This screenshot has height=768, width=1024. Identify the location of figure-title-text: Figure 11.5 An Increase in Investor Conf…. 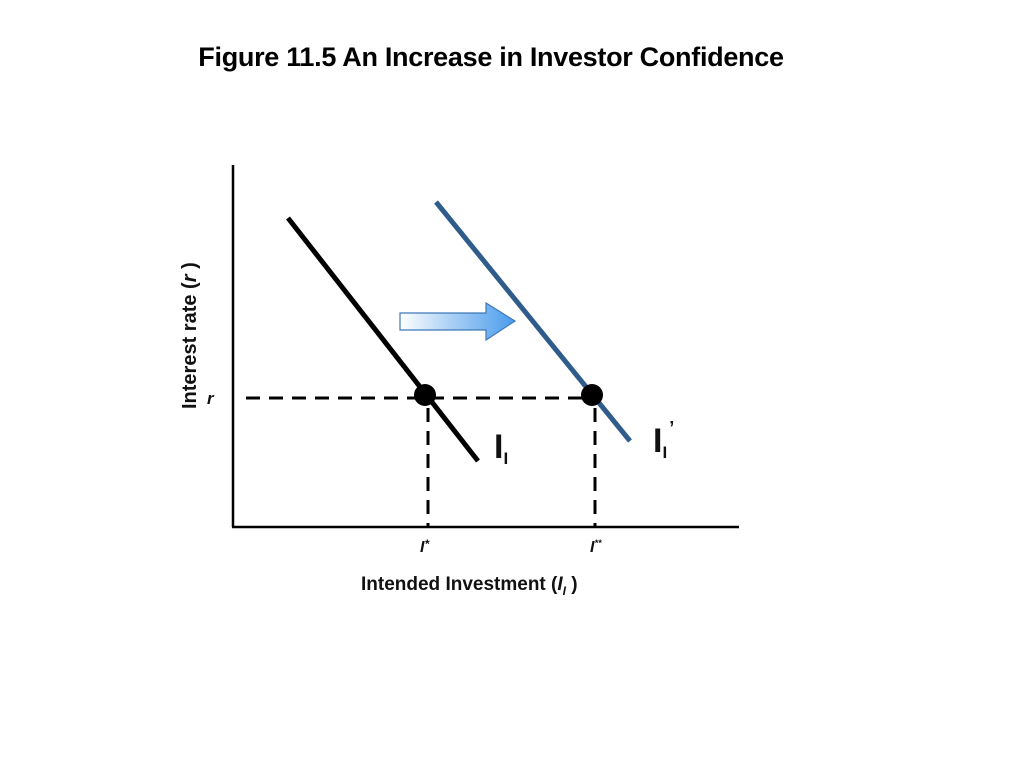
(491, 57).